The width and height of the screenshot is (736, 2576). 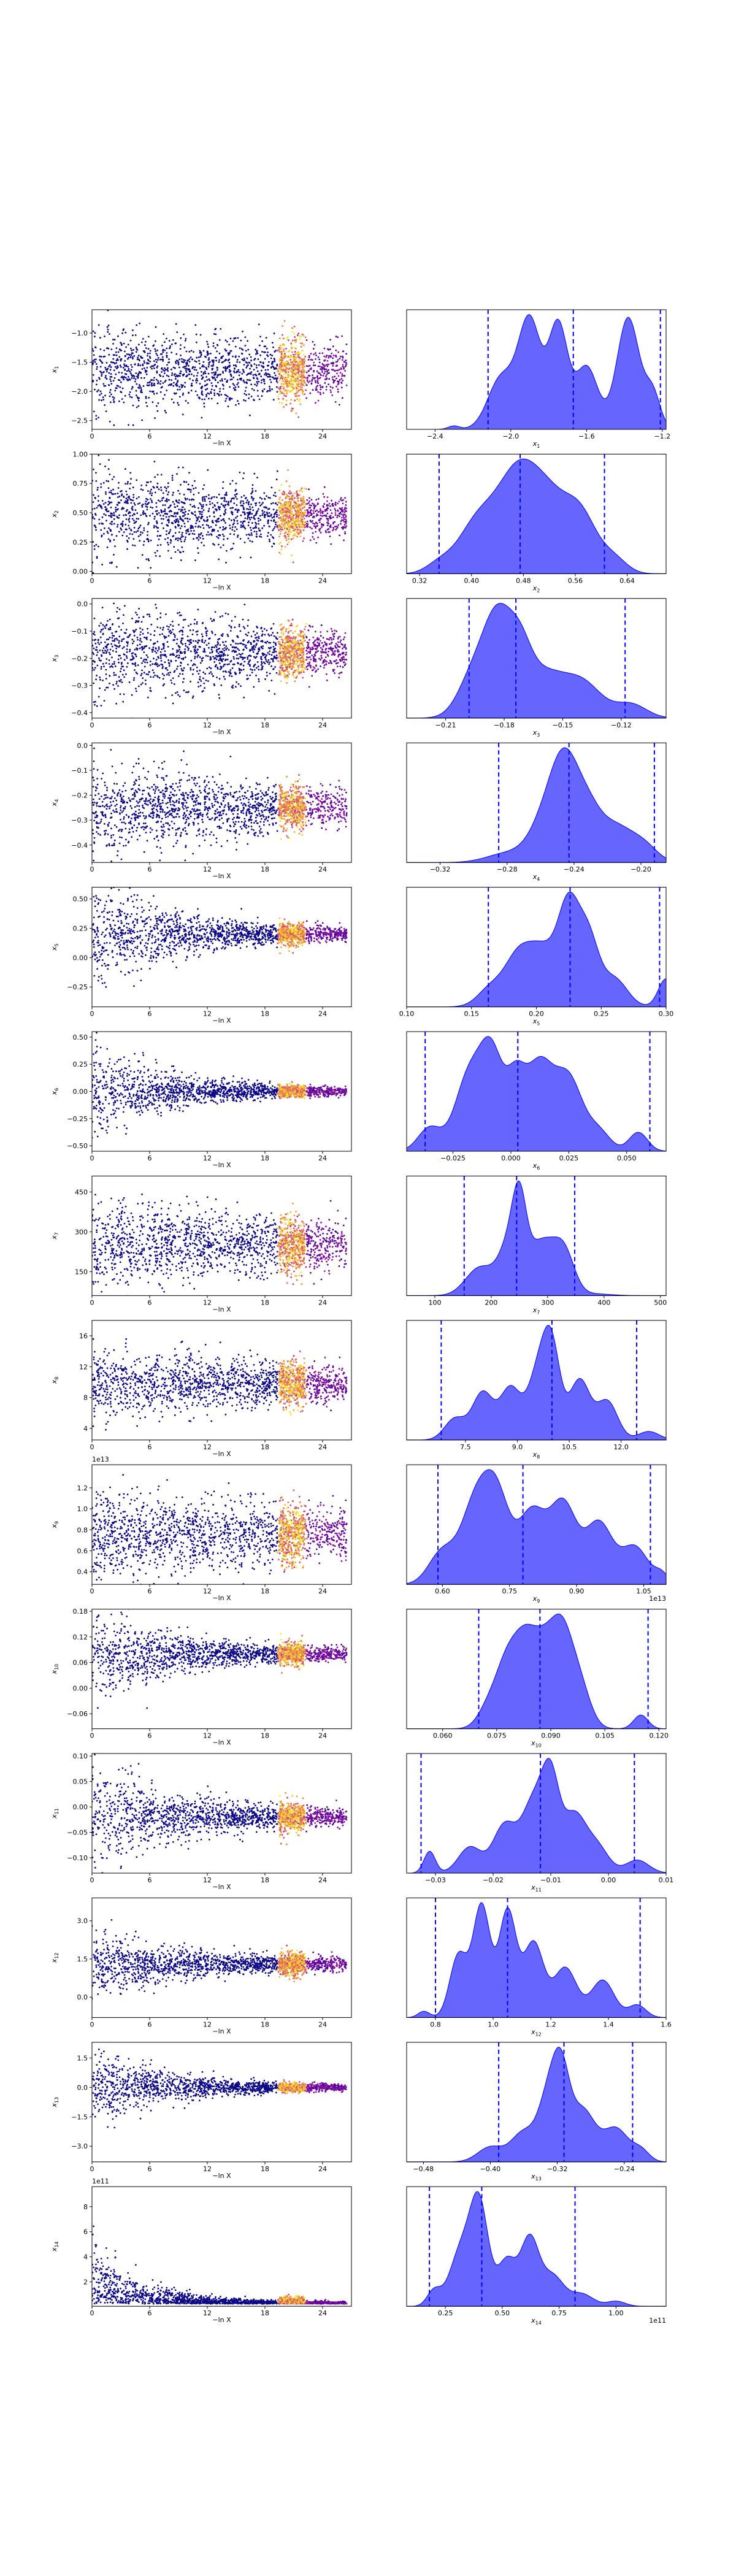 I want to click on row-x_1-trace-panel: 0 6 12 18 24−2.5−2.0−1.5−1.0−ln Xx1, so click(x=201, y=378).